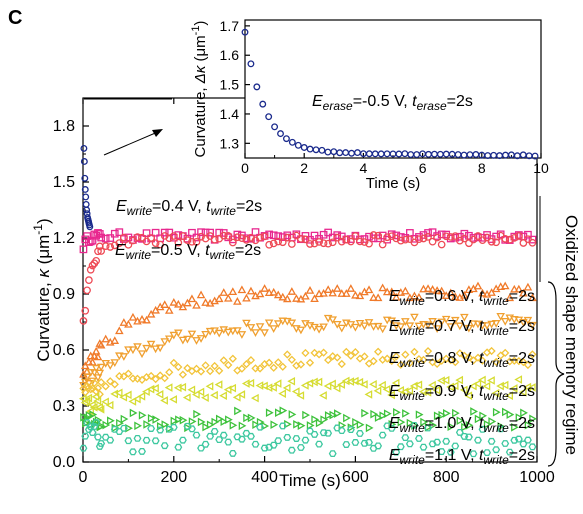 This screenshot has height=514, width=583. What do you see at coordinates (42, 289) in the screenshot?
I see `y-axis-title: Curvature, κ (μm-1)` at bounding box center [42, 289].